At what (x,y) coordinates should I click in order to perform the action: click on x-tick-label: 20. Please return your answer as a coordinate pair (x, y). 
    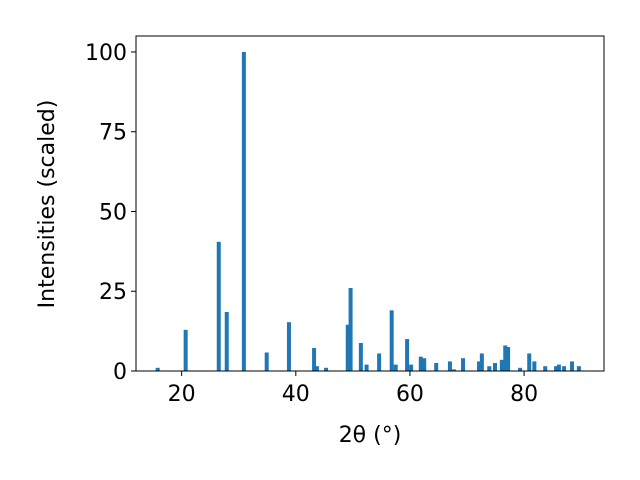
    Looking at the image, I should click on (182, 394).